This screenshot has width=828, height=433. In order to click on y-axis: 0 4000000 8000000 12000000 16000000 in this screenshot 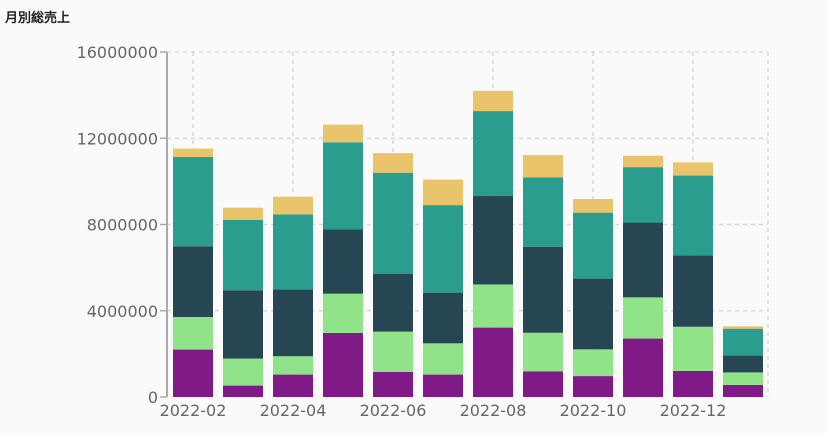, I will do `click(122, 225)`.